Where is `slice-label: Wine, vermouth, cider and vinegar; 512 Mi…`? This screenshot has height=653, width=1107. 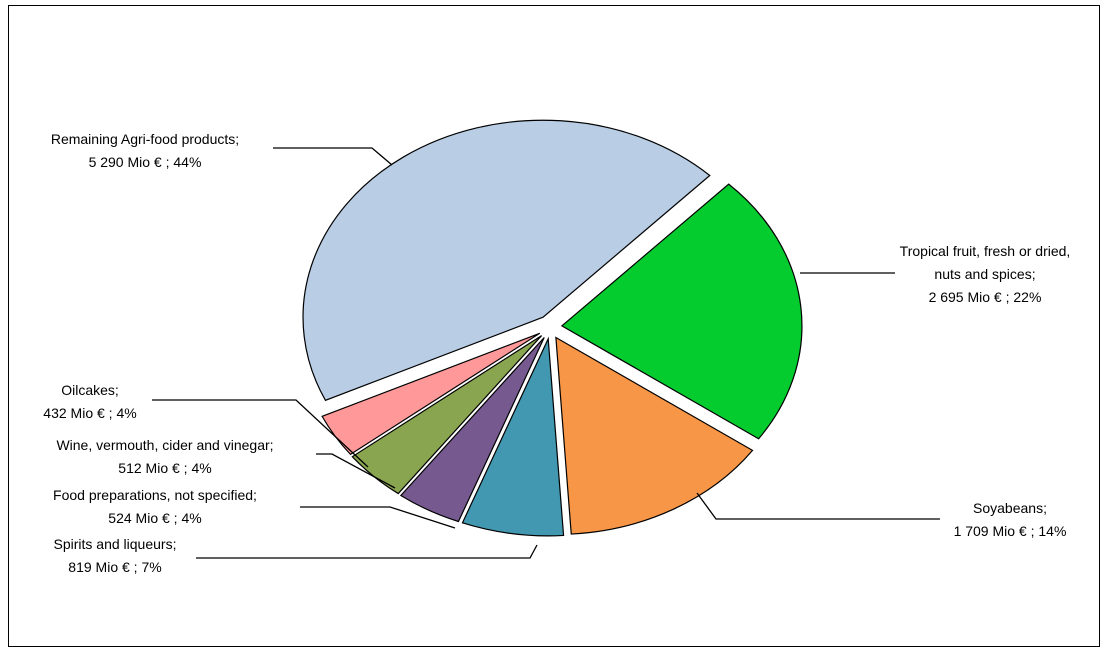 slice-label: Wine, vermouth, cider and vinegar; 512 Mi… is located at coordinates (165, 457).